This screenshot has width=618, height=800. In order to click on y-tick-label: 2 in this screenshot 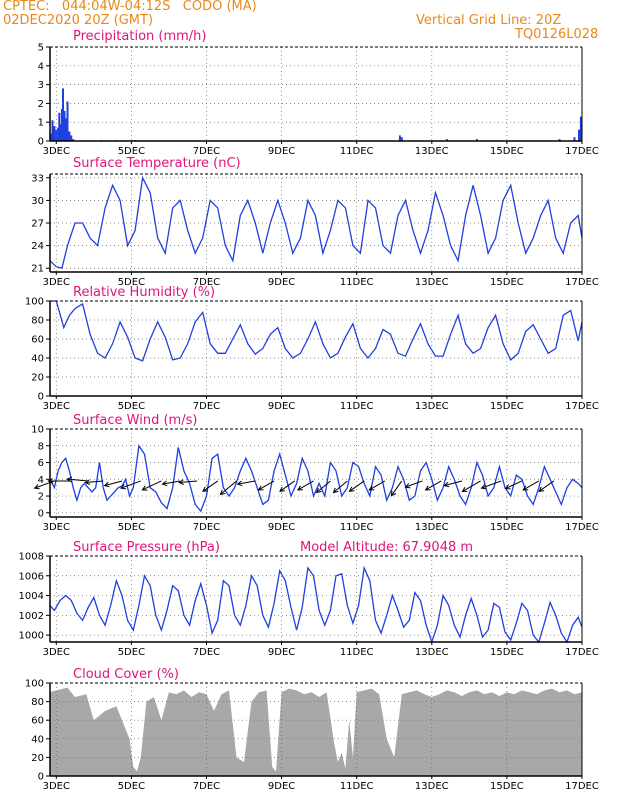, I will do `click(41, 497)`.